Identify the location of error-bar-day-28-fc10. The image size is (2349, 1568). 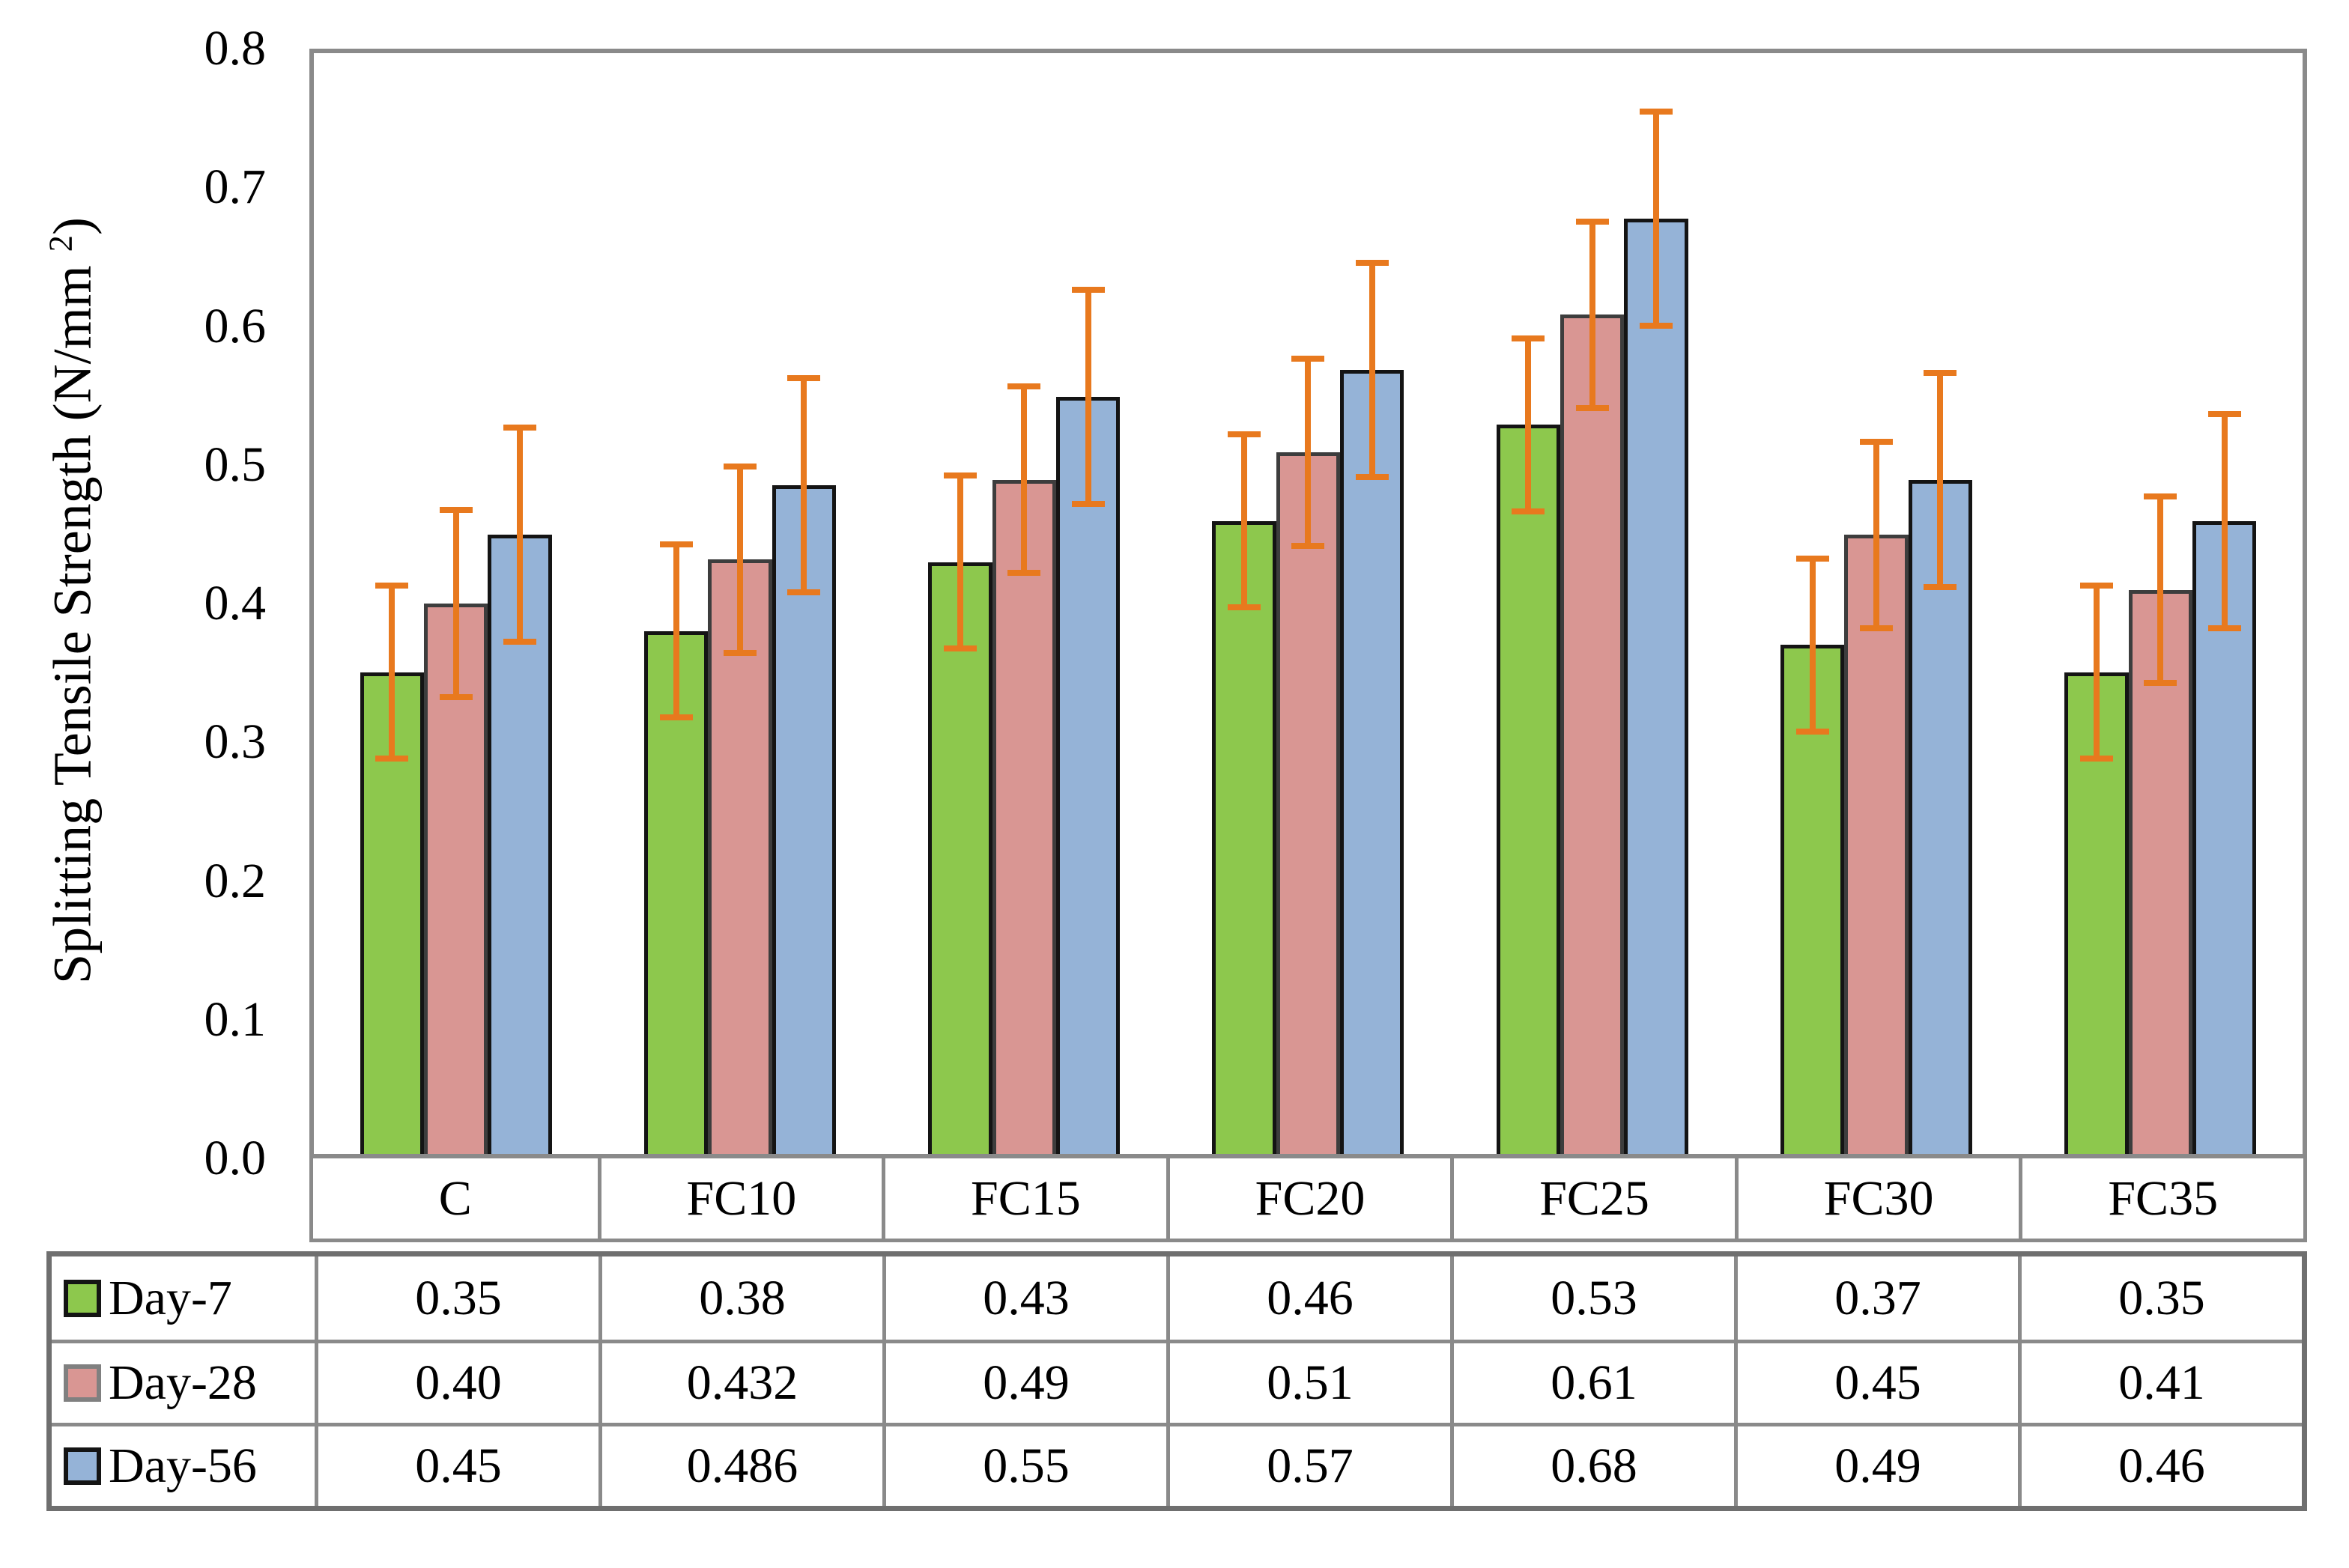
(740, 559).